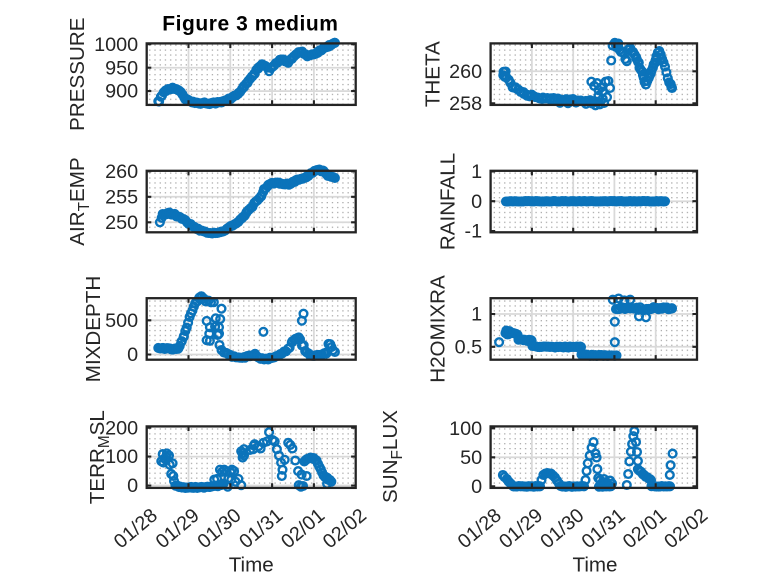 The height and width of the screenshot is (583, 778). Describe the element at coordinates (93, 329) in the screenshot. I see `svg-text: MIXDEPTH` at that location.